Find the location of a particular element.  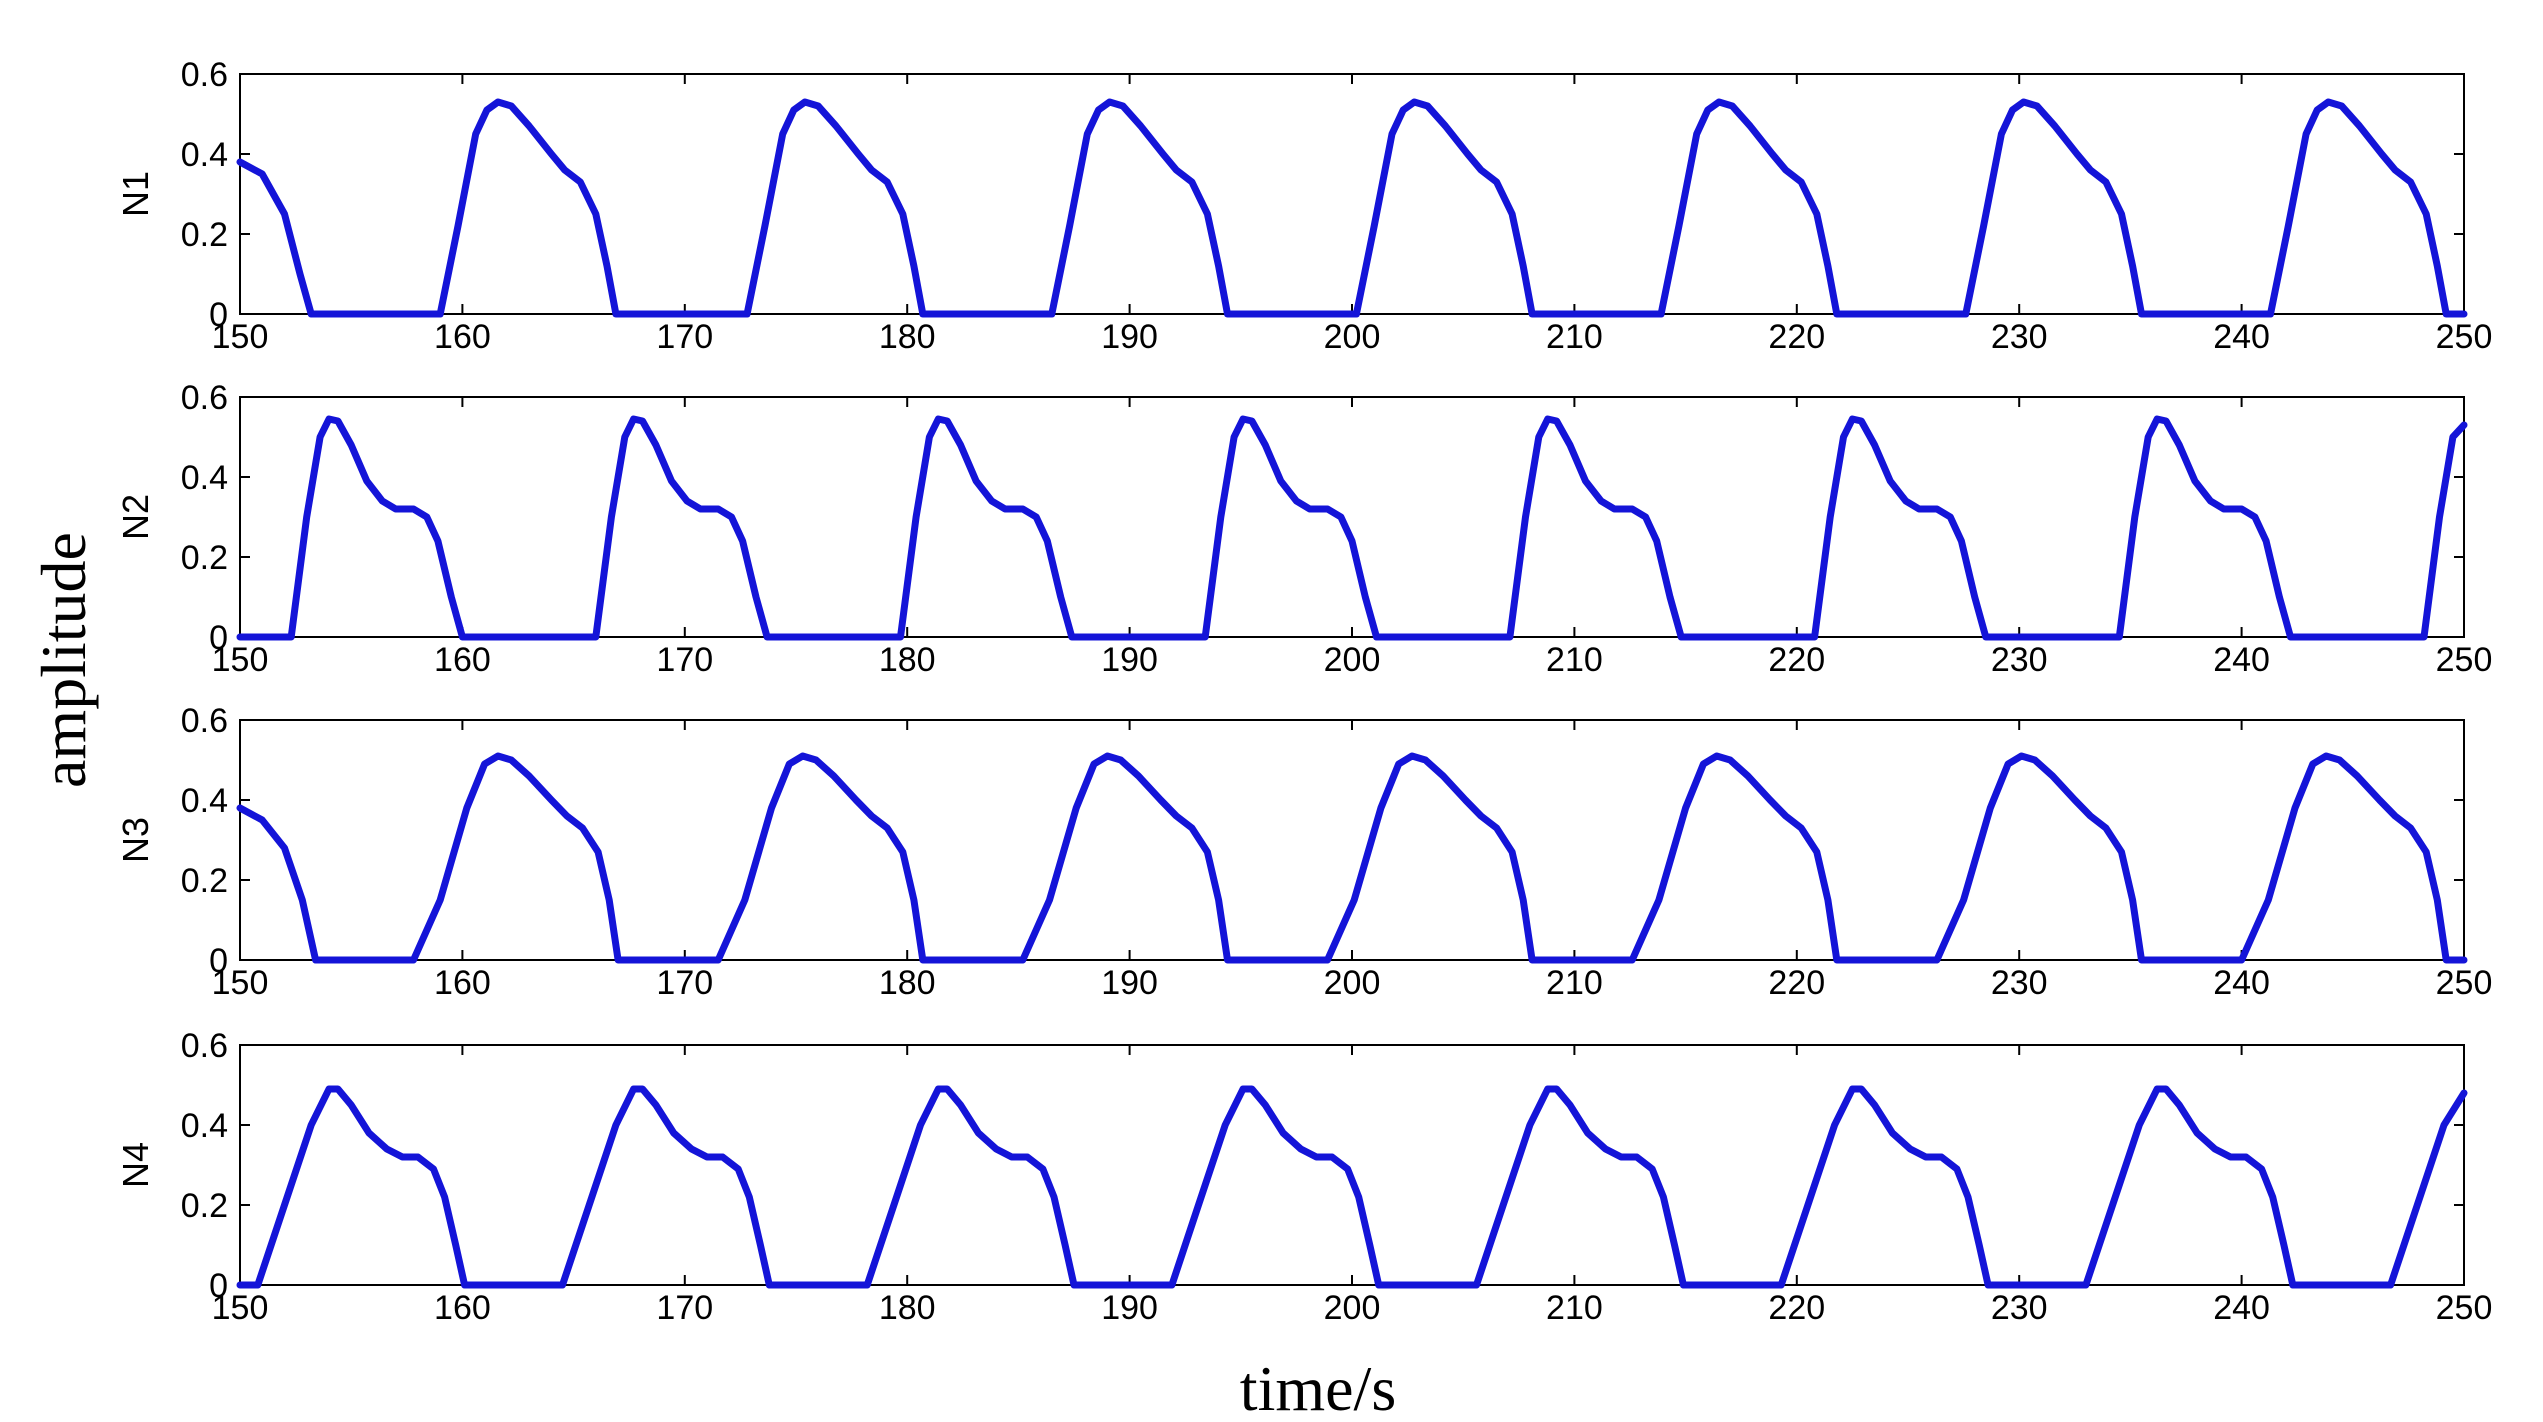

series-line-n3 is located at coordinates (1352, 858).